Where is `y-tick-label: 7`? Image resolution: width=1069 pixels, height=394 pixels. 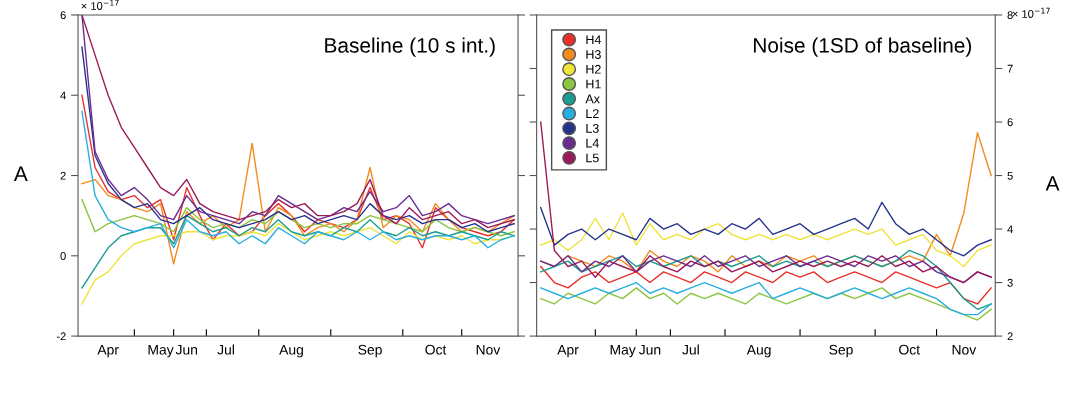 y-tick-label: 7 is located at coordinates (1010, 68).